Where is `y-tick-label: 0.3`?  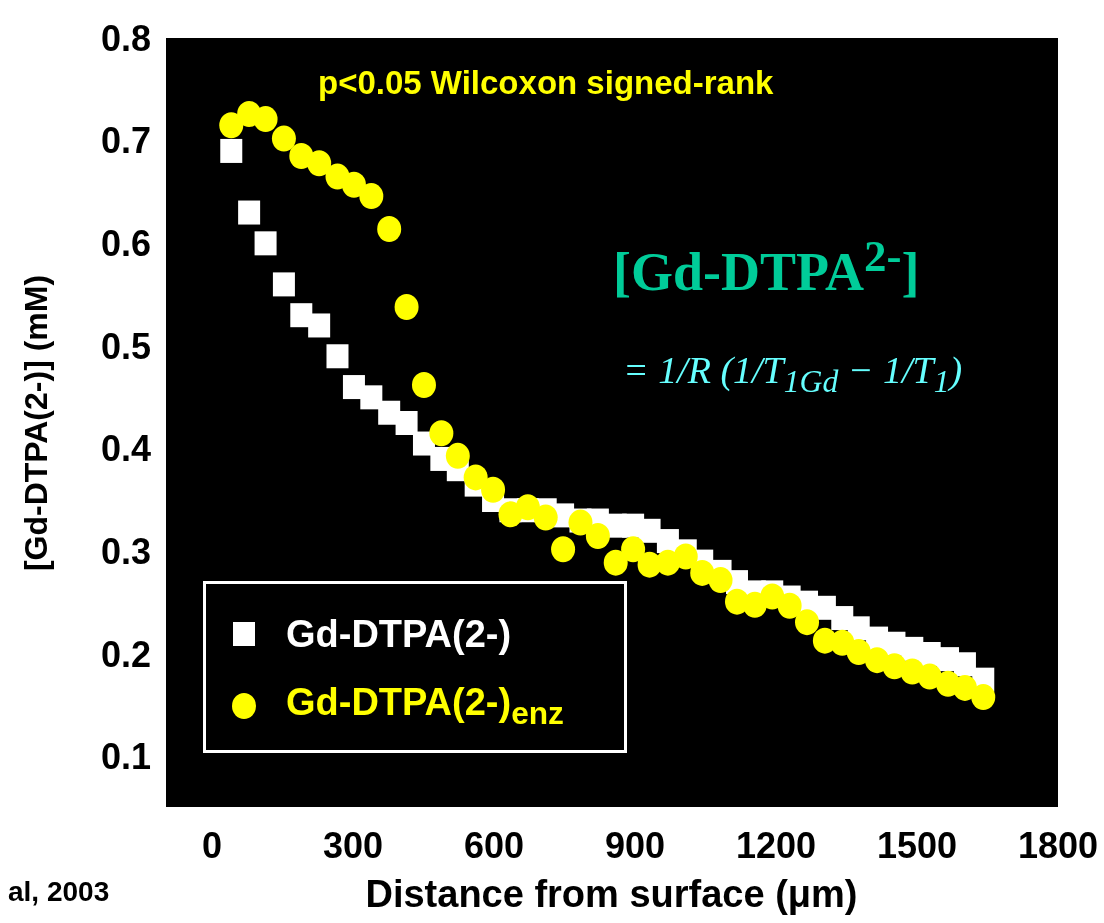
y-tick-label: 0.3 is located at coordinates (125, 552).